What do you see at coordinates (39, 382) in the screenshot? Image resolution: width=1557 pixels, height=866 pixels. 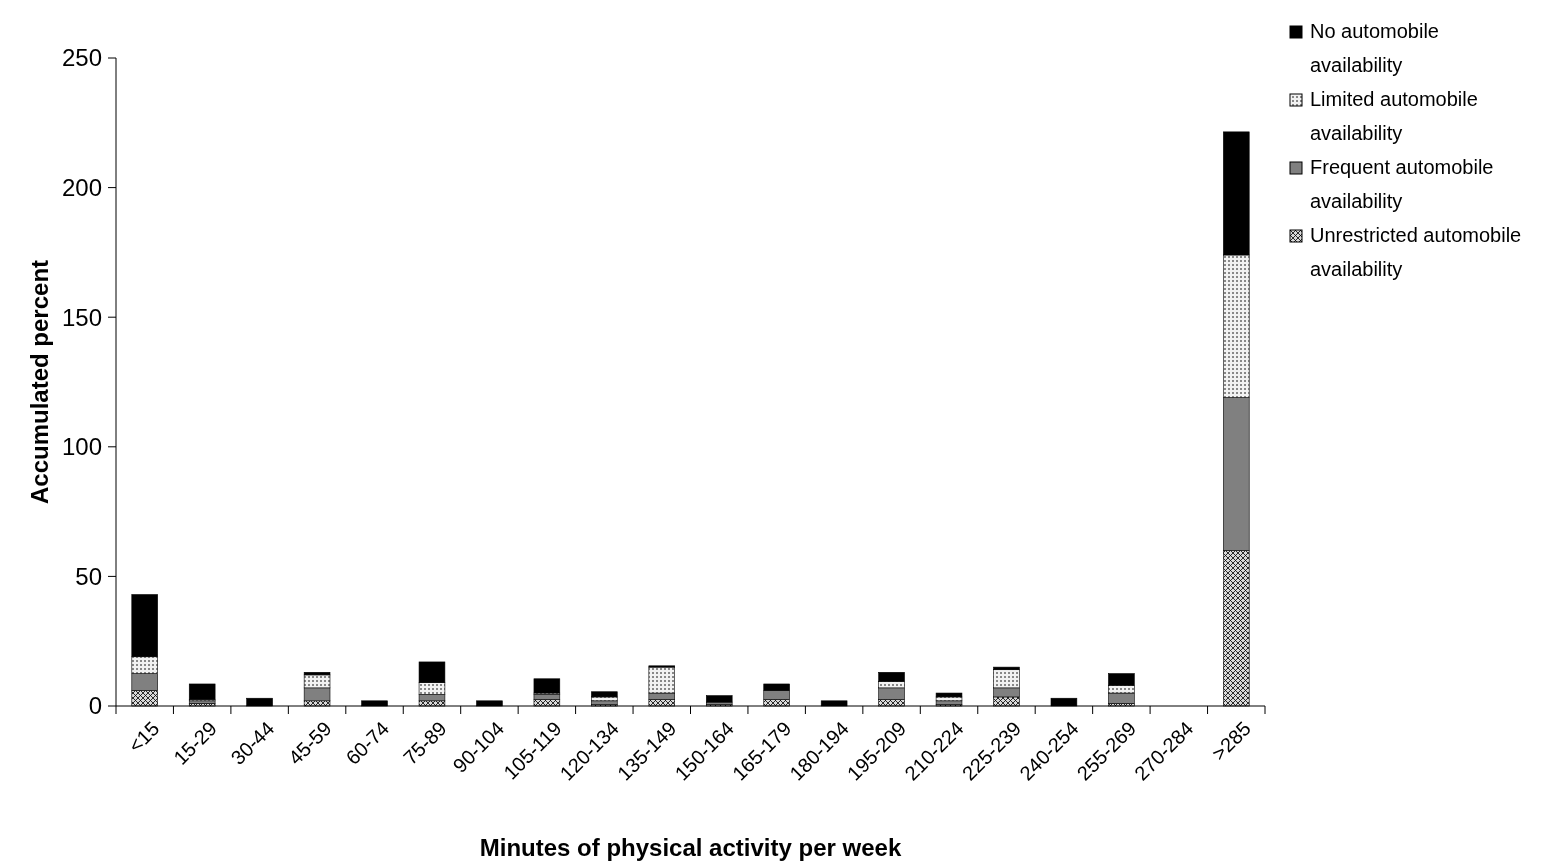 I see `y-axis-title: Accumulated percent` at bounding box center [39, 382].